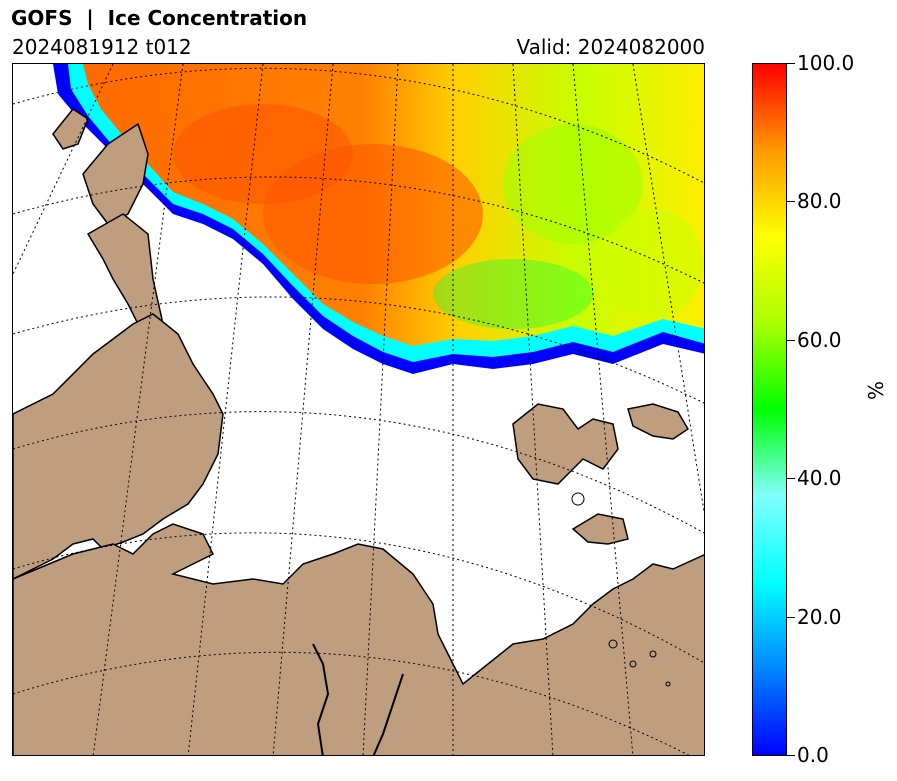 The width and height of the screenshot is (897, 781). Describe the element at coordinates (159, 18) in the screenshot. I see `map-title: GOFS | Ice Concentration` at that location.